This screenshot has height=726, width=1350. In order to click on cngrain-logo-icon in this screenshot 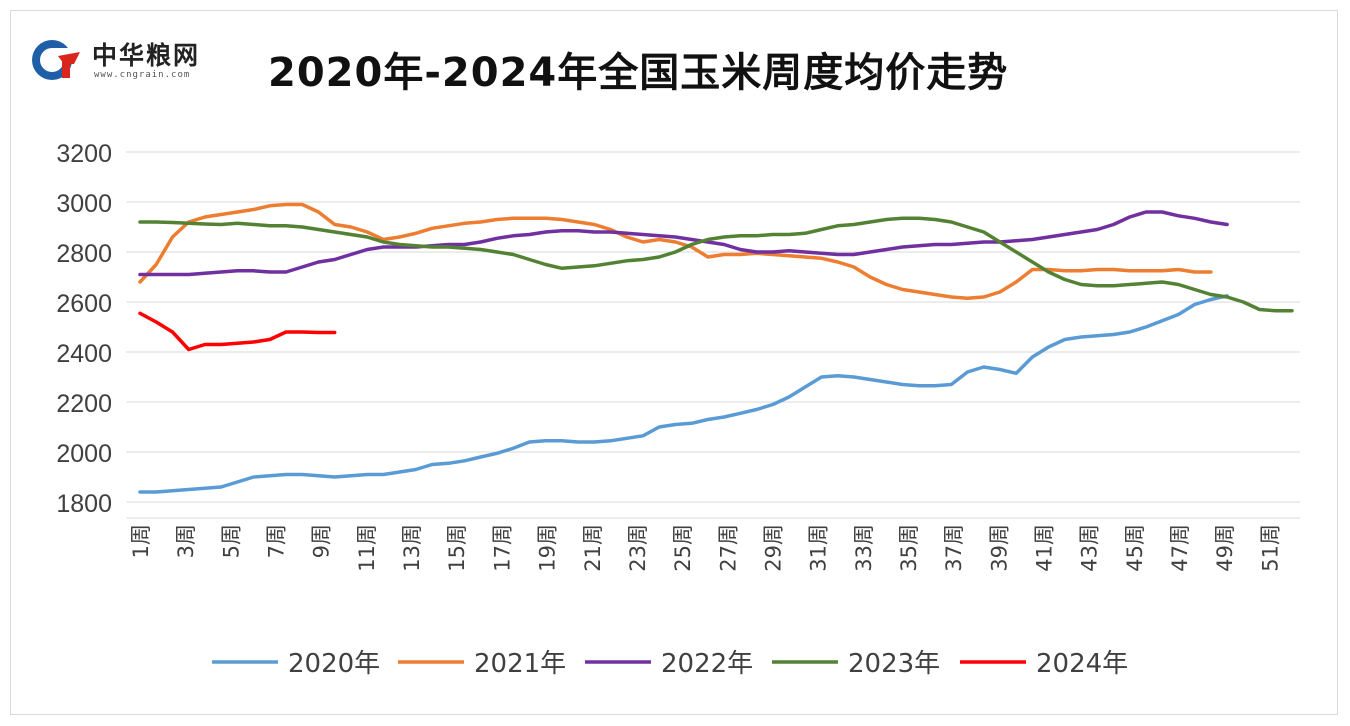, I will do `click(56, 60)`.